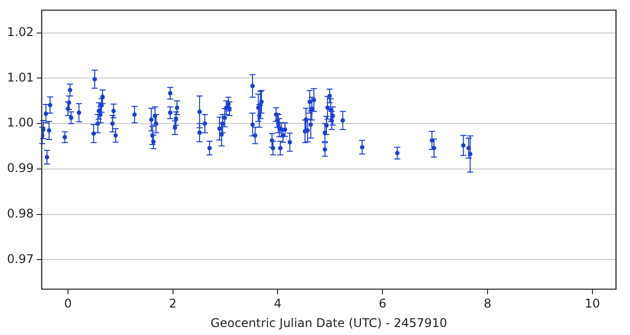  I want to click on y-tick-label: 0.98, so click(20, 213).